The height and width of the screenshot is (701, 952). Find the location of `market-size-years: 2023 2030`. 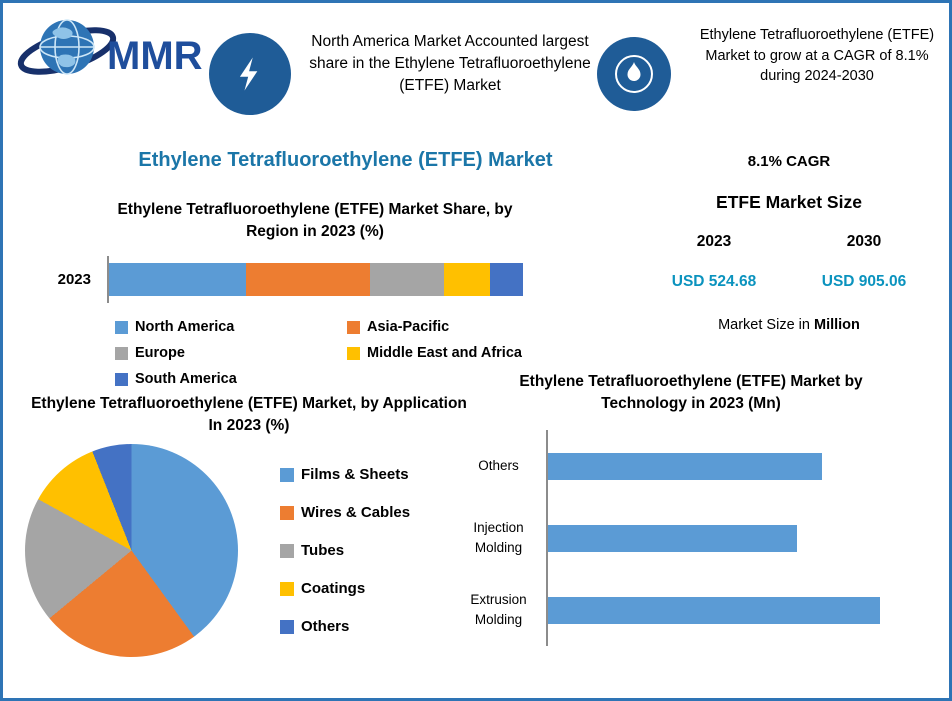

market-size-years: 2023 2030 is located at coordinates (789, 242).